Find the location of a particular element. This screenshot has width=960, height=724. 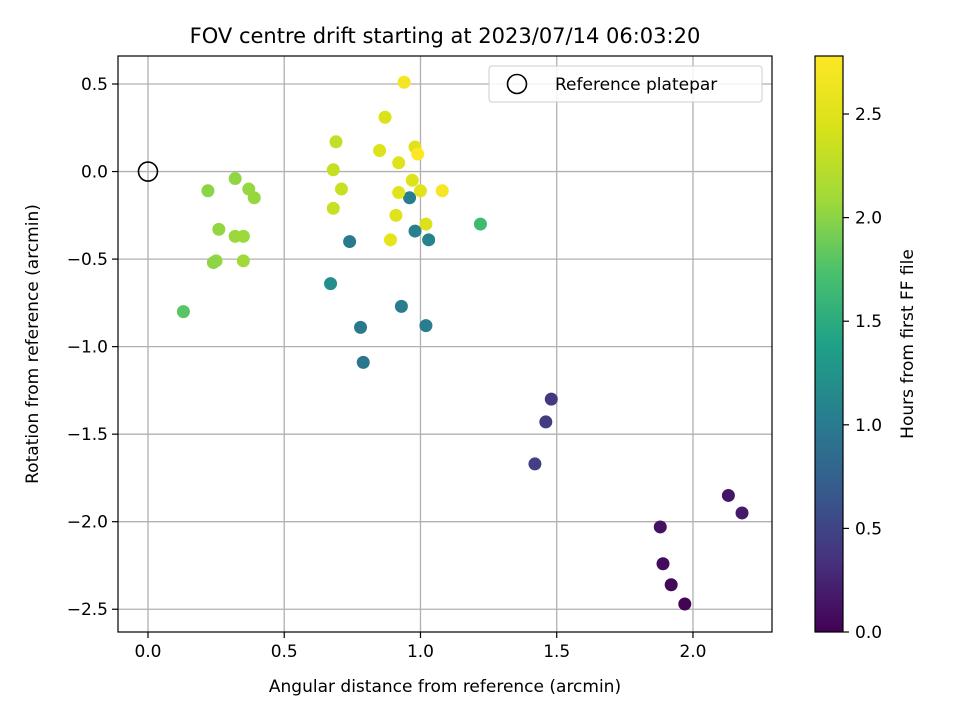

colorbar-tick-label: 2.0 is located at coordinates (868, 219).